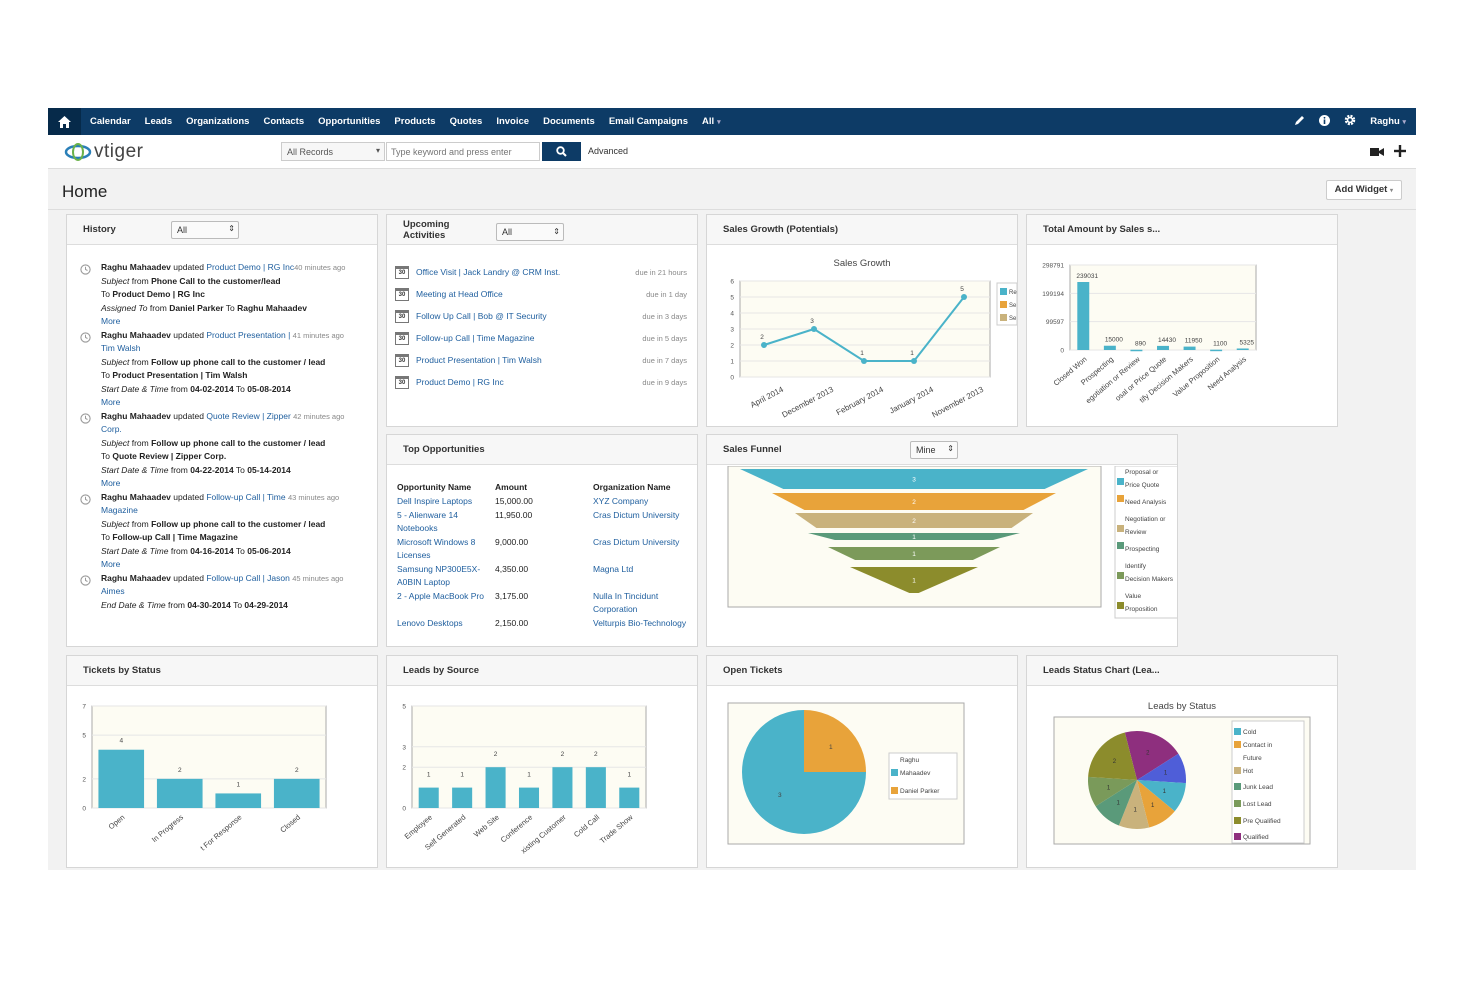 Image resolution: width=1477 pixels, height=987 pixels. I want to click on nav-item-email-campaigns: Email Campaigns, so click(648, 121).